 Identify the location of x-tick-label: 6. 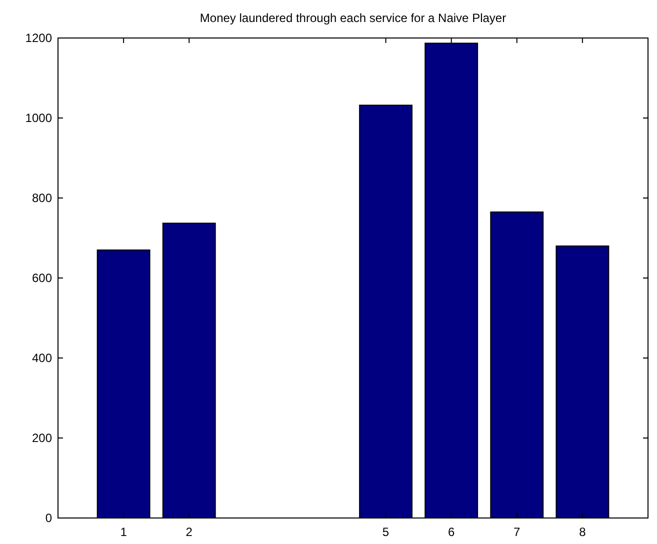
(451, 532).